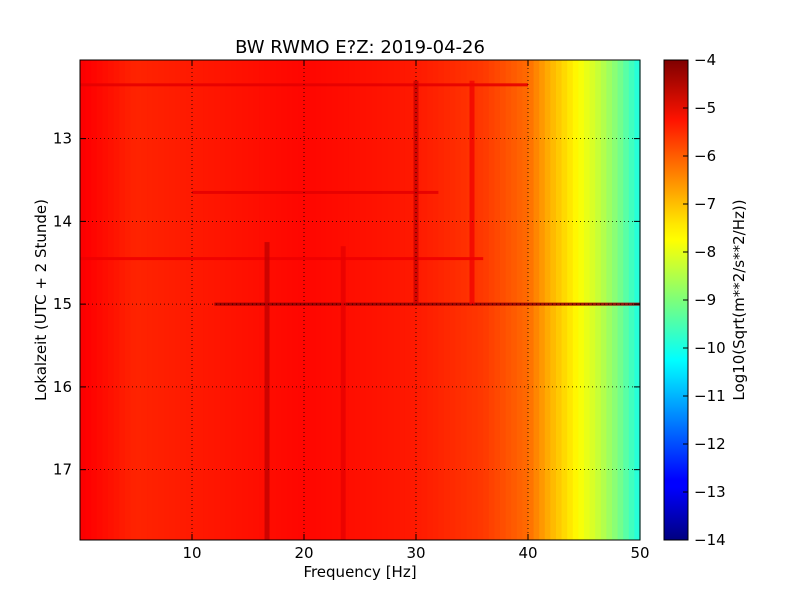 The image size is (800, 604). I want to click on colorbar-tick-label: −4, so click(705, 60).